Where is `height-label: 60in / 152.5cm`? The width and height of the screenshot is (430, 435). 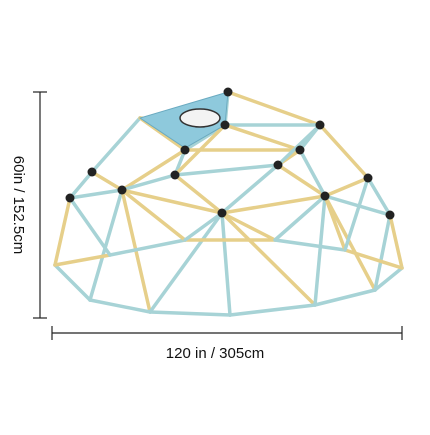 height-label: 60in / 152.5cm is located at coordinates (18, 205).